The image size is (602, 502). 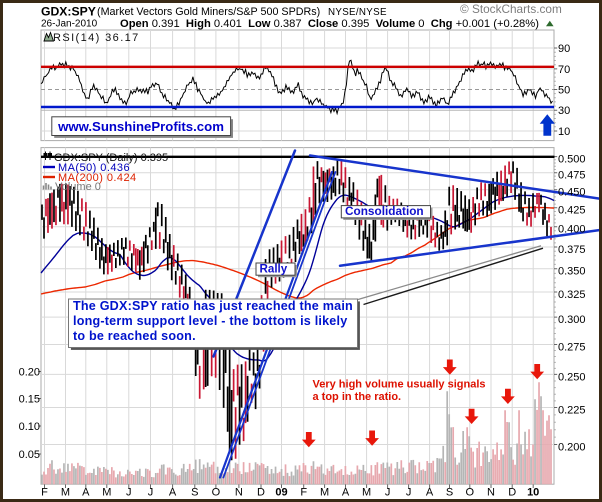 What do you see at coordinates (572, 250) in the screenshot?
I see `svg-text: 0.375` at bounding box center [572, 250].